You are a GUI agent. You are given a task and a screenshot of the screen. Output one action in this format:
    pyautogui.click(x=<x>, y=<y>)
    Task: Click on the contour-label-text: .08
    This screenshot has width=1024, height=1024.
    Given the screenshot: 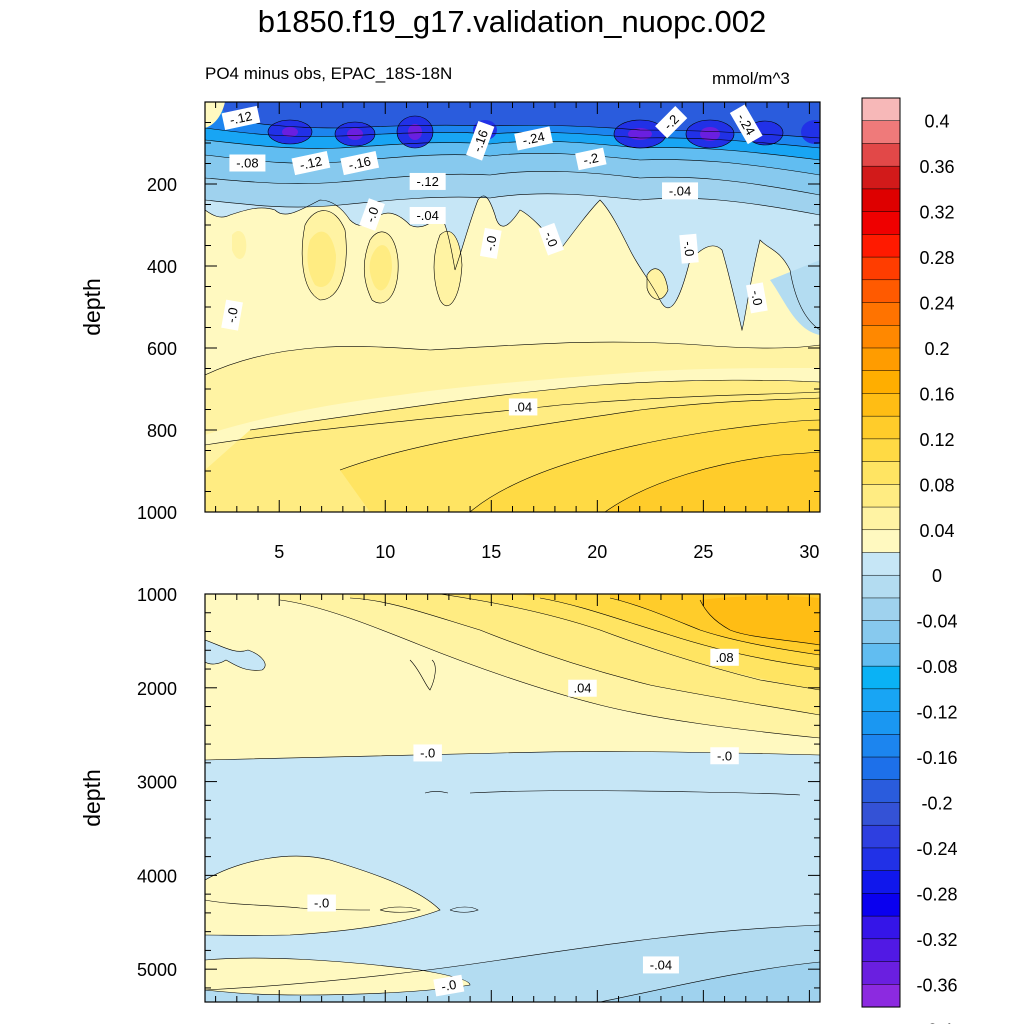 What is the action you would take?
    pyautogui.click(x=725, y=657)
    